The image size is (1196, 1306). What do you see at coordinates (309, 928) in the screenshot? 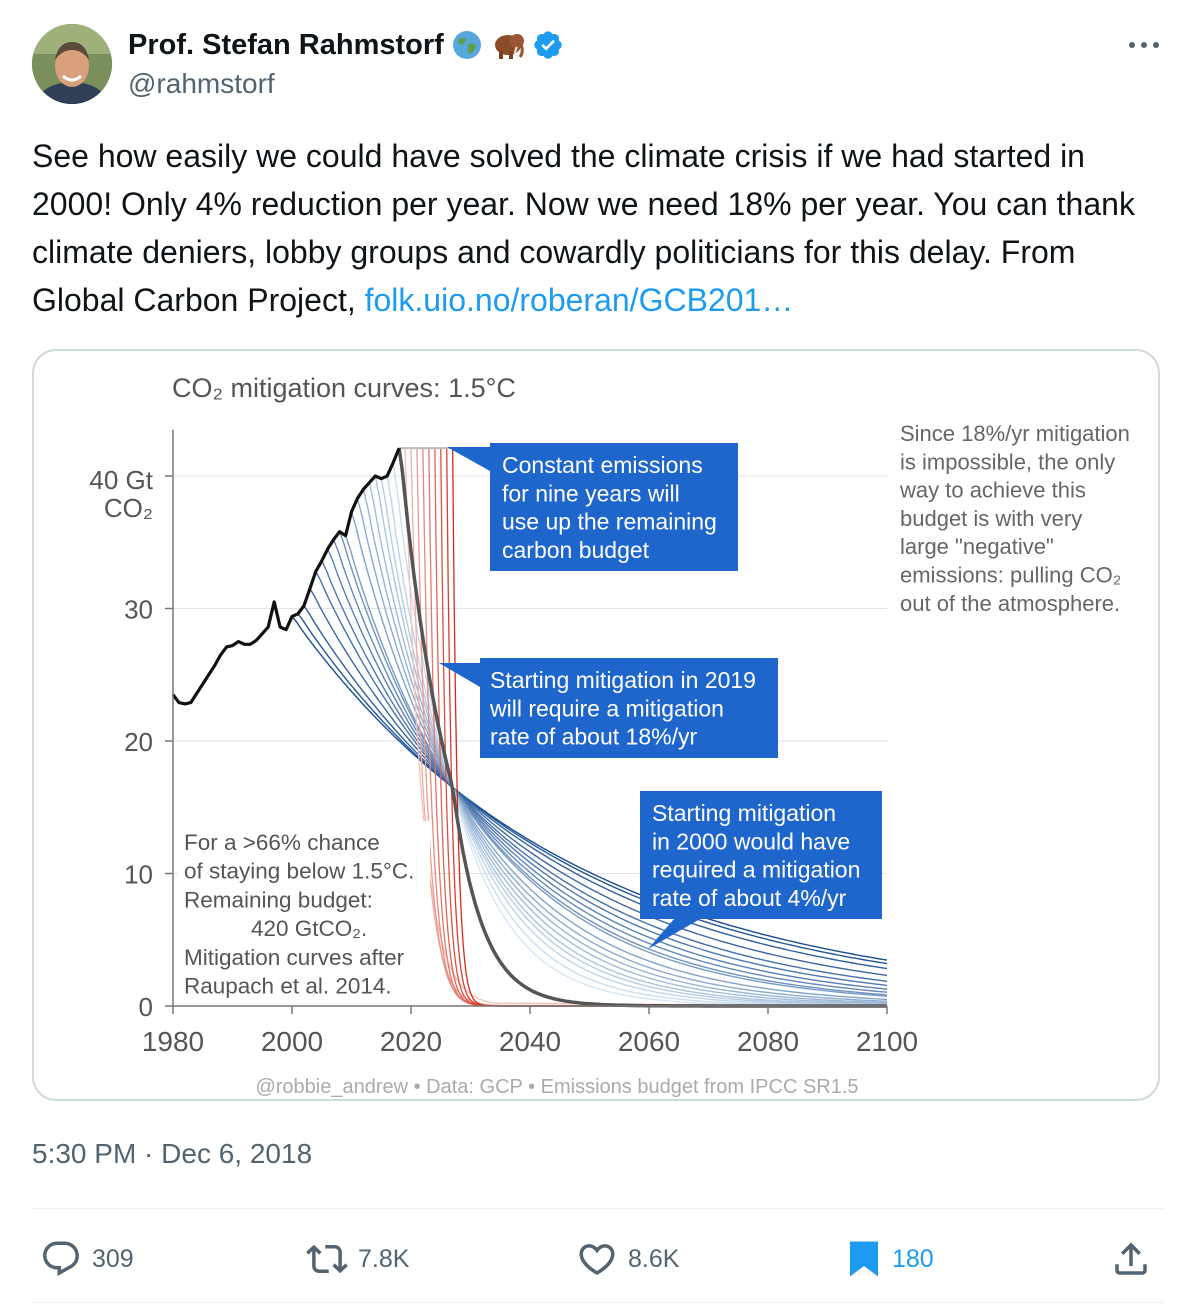
I see `budget-note-text: 420 GtCO₂.` at bounding box center [309, 928].